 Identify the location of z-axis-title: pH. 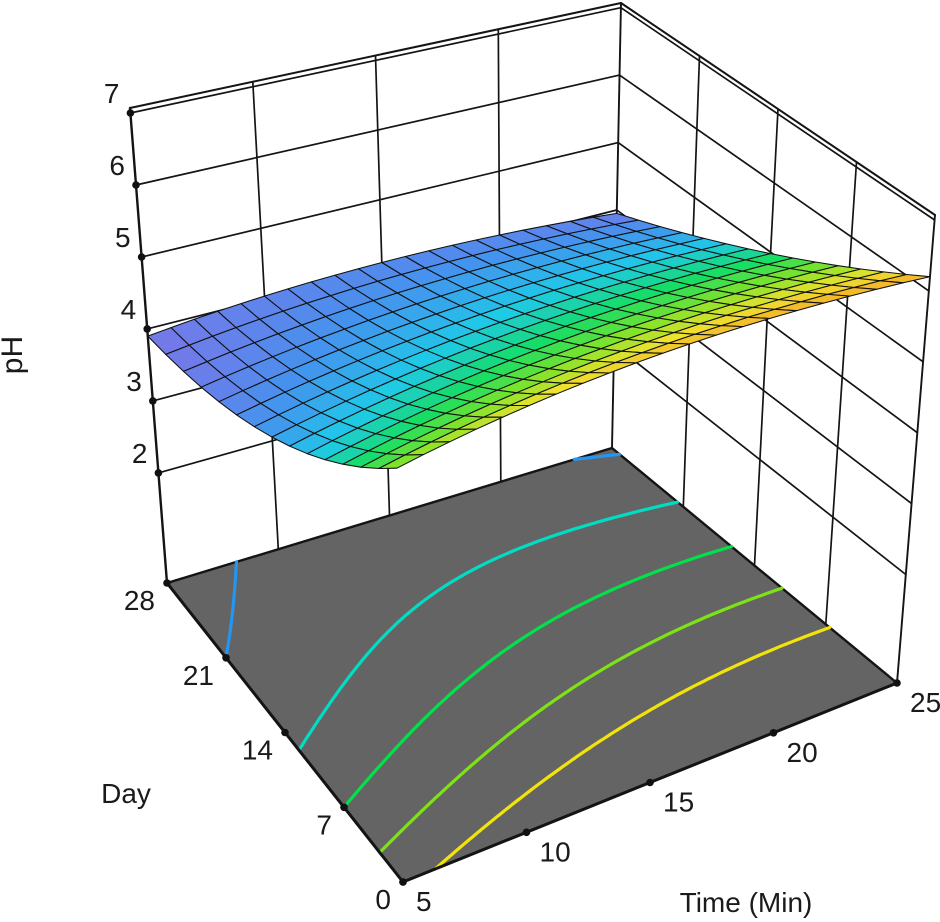
(14, 355).